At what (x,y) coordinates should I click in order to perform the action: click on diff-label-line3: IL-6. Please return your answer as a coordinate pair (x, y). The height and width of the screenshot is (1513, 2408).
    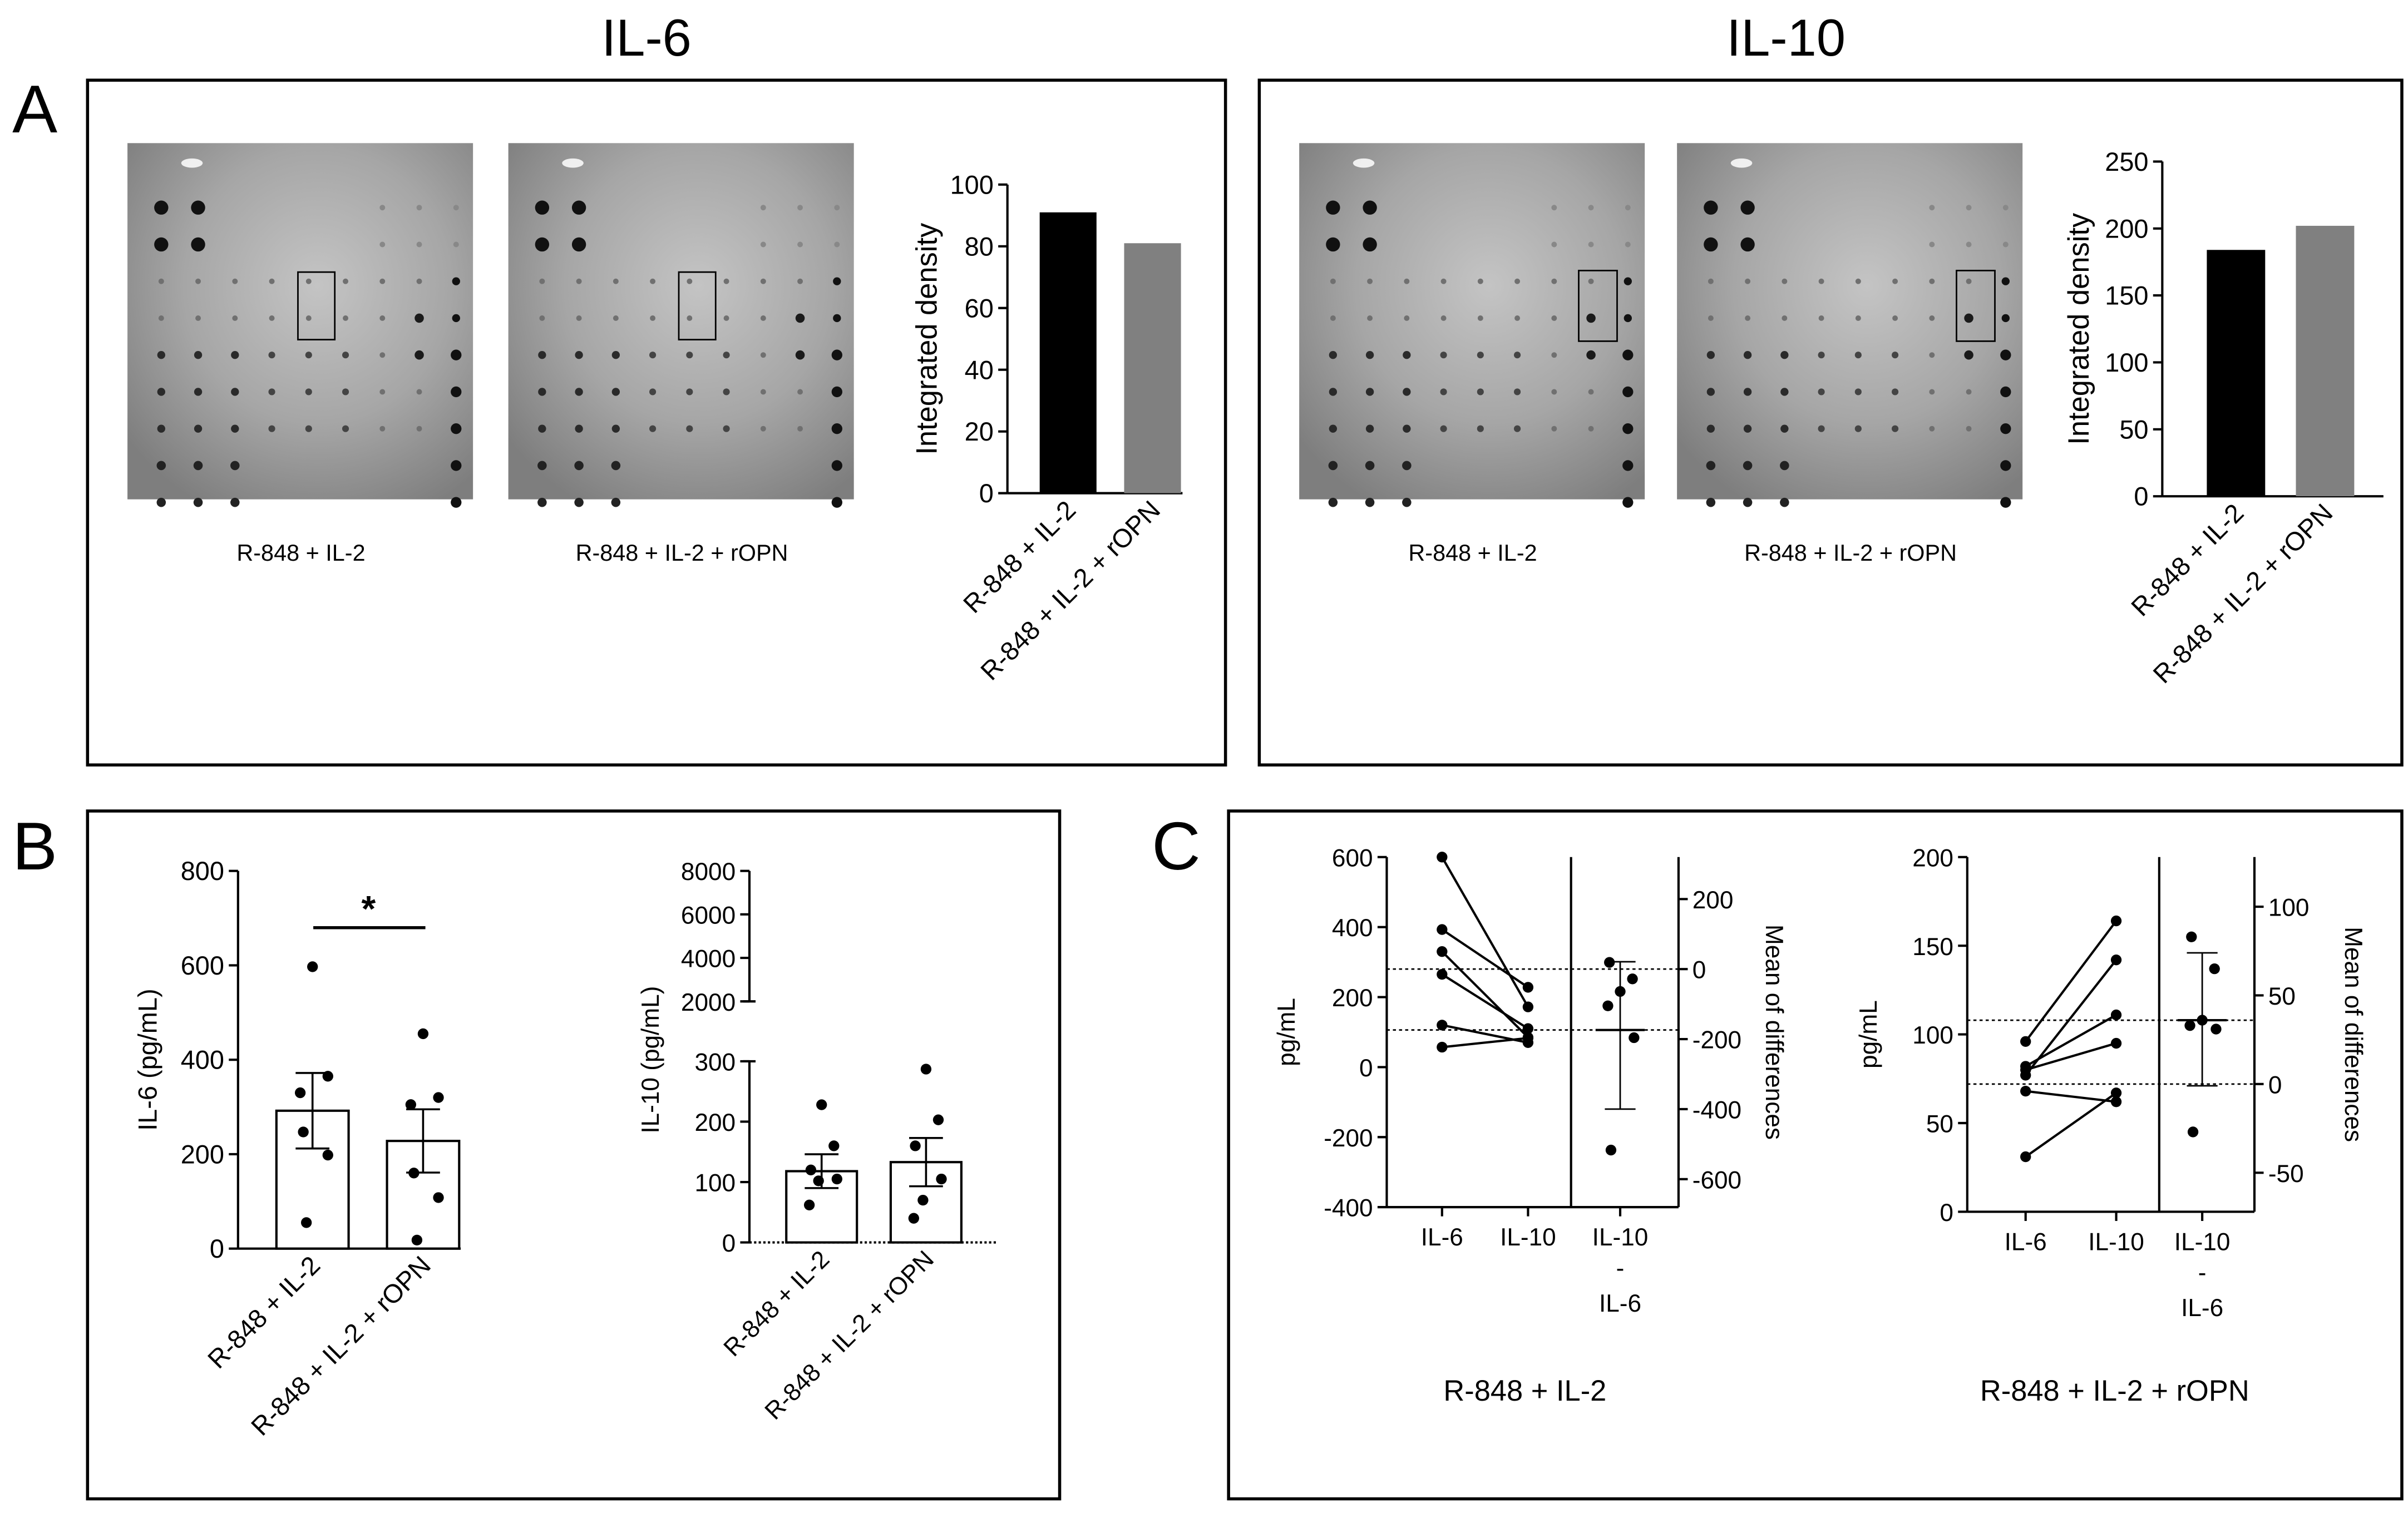
    Looking at the image, I should click on (2202, 1308).